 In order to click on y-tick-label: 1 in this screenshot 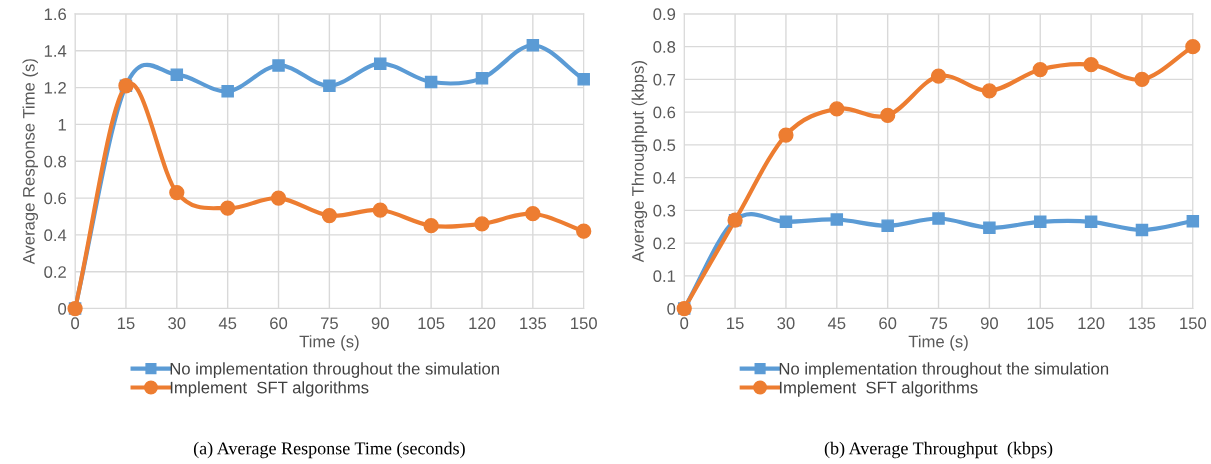, I will do `click(62, 124)`.